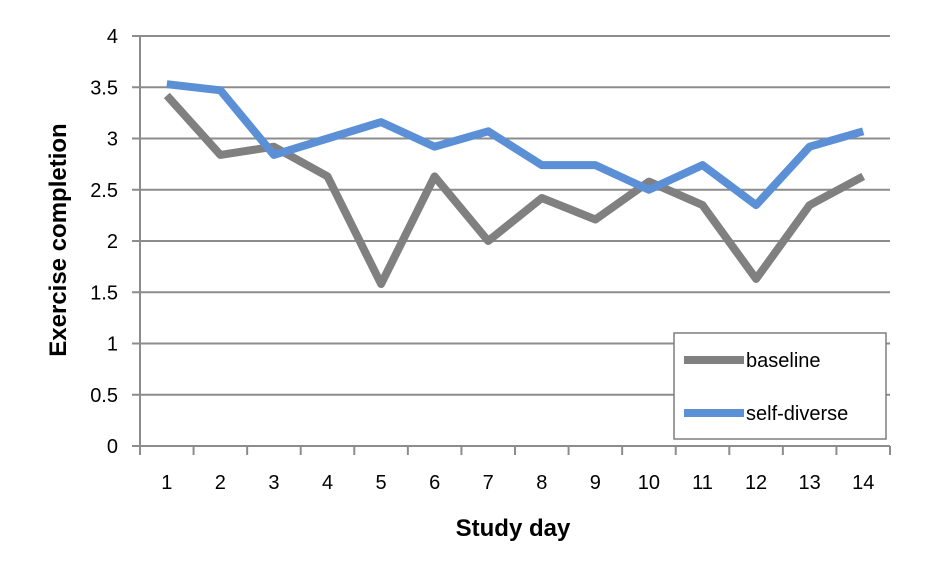  What do you see at coordinates (541, 483) in the screenshot?
I see `x-tick-label: 8` at bounding box center [541, 483].